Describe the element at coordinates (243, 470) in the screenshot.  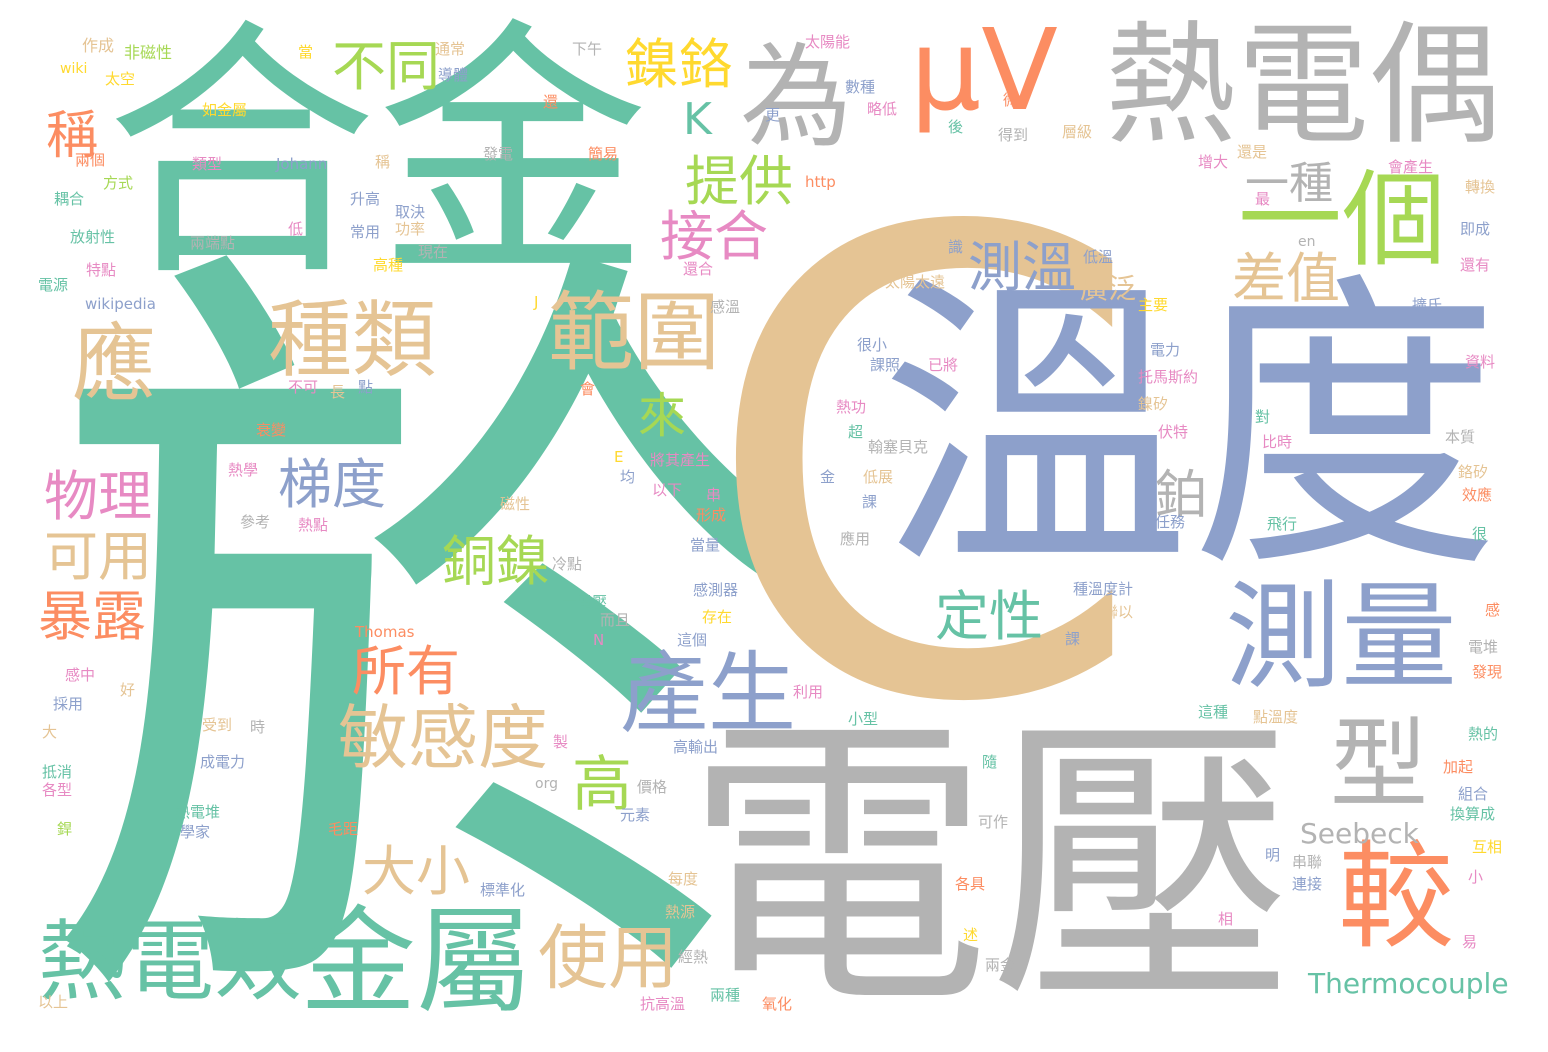
I see `cloud-word: 熱學` at that location.